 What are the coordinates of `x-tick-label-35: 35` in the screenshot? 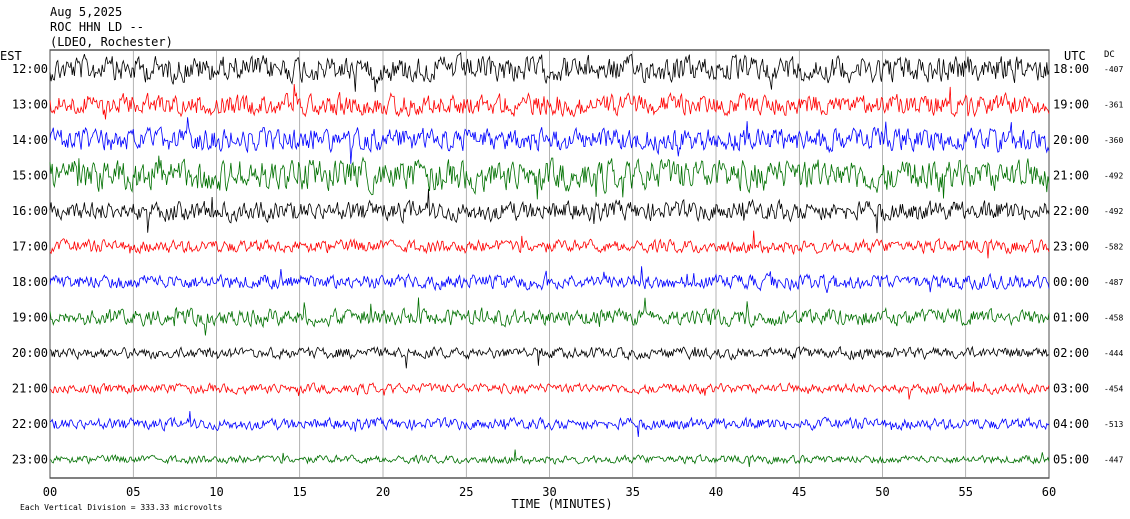 It's located at (633, 492).